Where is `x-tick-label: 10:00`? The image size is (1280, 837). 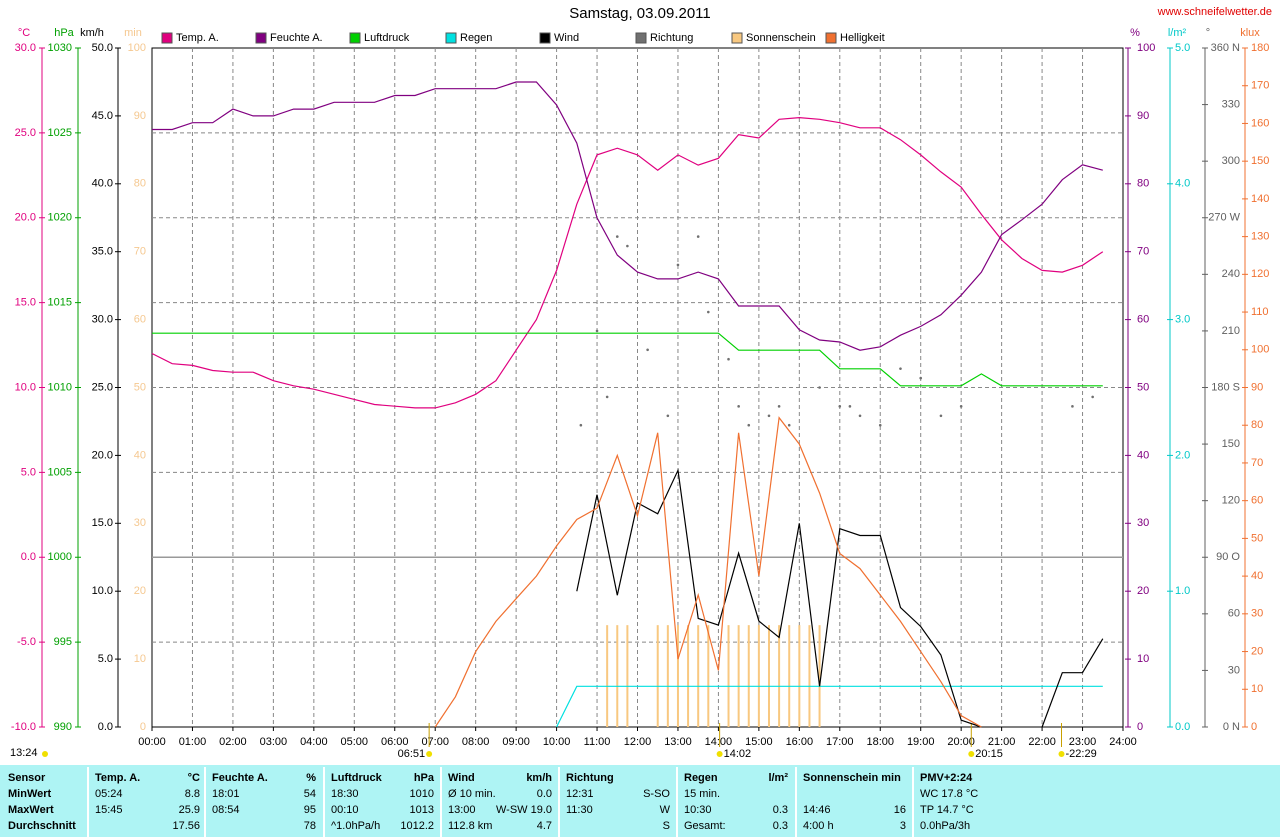 x-tick-label: 10:00 is located at coordinates (557, 742).